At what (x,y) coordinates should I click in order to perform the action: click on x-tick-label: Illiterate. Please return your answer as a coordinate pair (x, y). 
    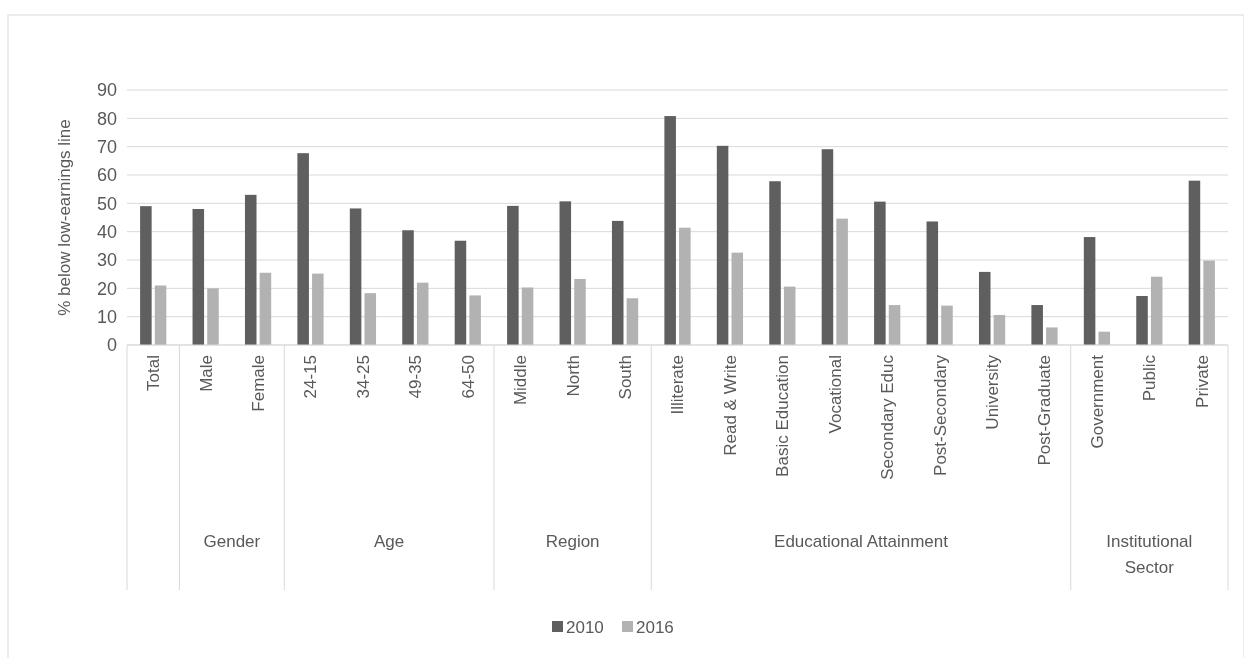
    Looking at the image, I should click on (678, 385).